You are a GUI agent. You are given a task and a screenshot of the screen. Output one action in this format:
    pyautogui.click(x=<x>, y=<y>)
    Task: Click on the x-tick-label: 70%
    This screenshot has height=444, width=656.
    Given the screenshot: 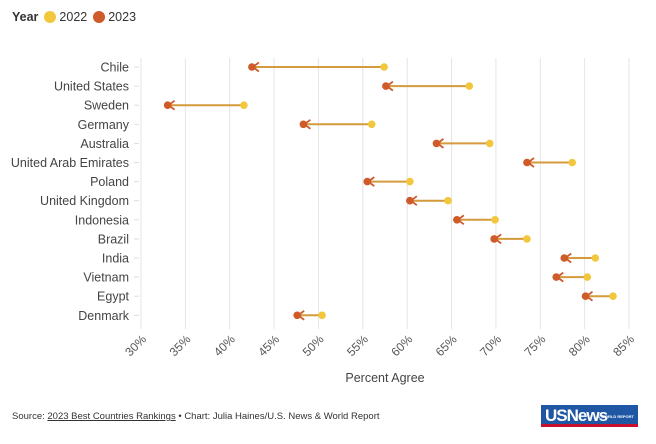 What is the action you would take?
    pyautogui.click(x=490, y=345)
    